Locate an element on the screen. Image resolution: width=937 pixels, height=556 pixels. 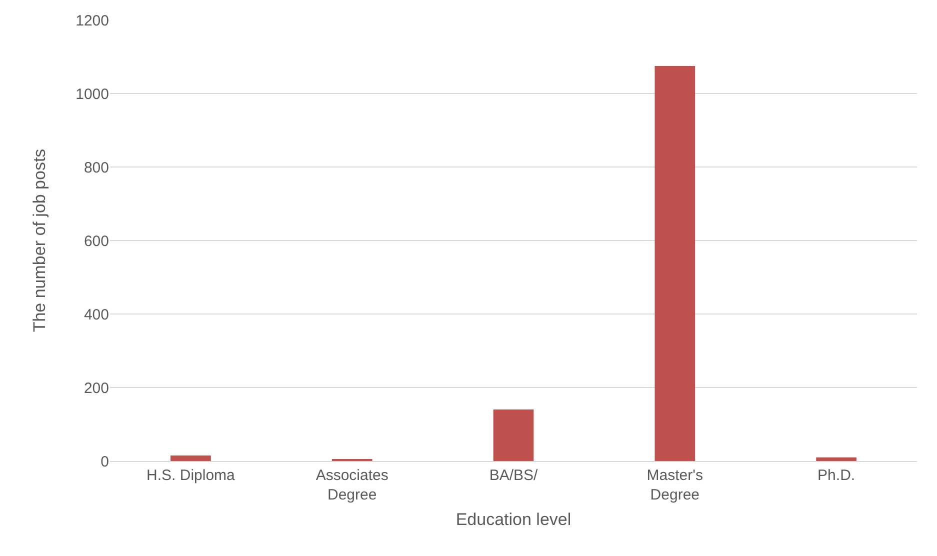
y-tick-label: 1000 is located at coordinates (92, 94).